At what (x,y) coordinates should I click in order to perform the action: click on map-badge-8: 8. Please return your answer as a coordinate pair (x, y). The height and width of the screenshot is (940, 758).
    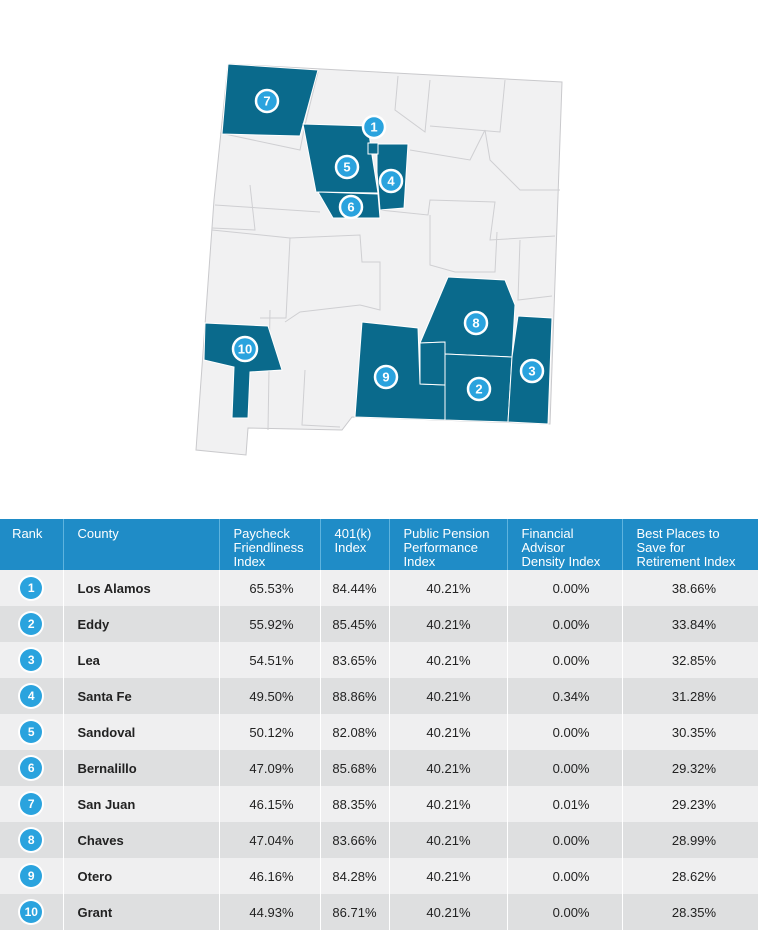
    Looking at the image, I should click on (476, 323).